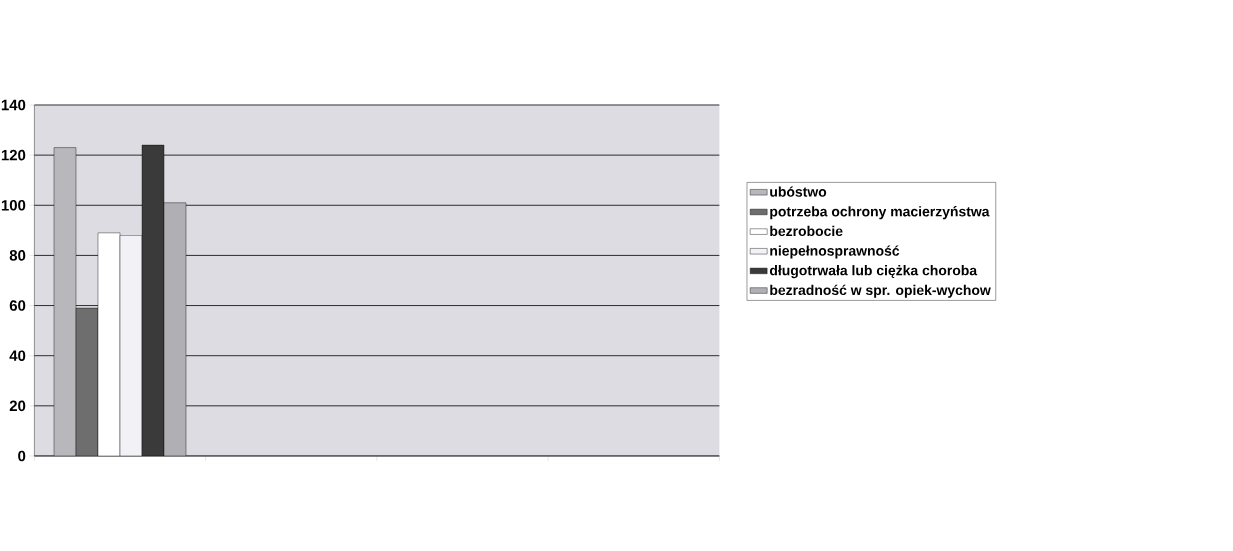 The height and width of the screenshot is (551, 1233). Describe the element at coordinates (880, 213) in the screenshot. I see `legend-label: potrzeba ochrony macierzyństwa` at that location.